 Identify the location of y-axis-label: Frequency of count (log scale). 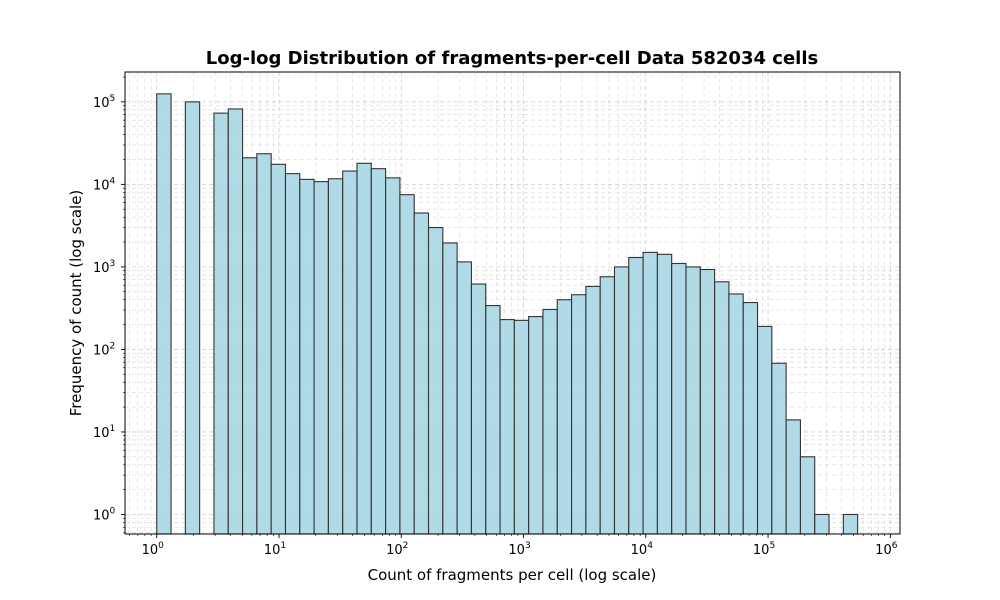
(76, 303).